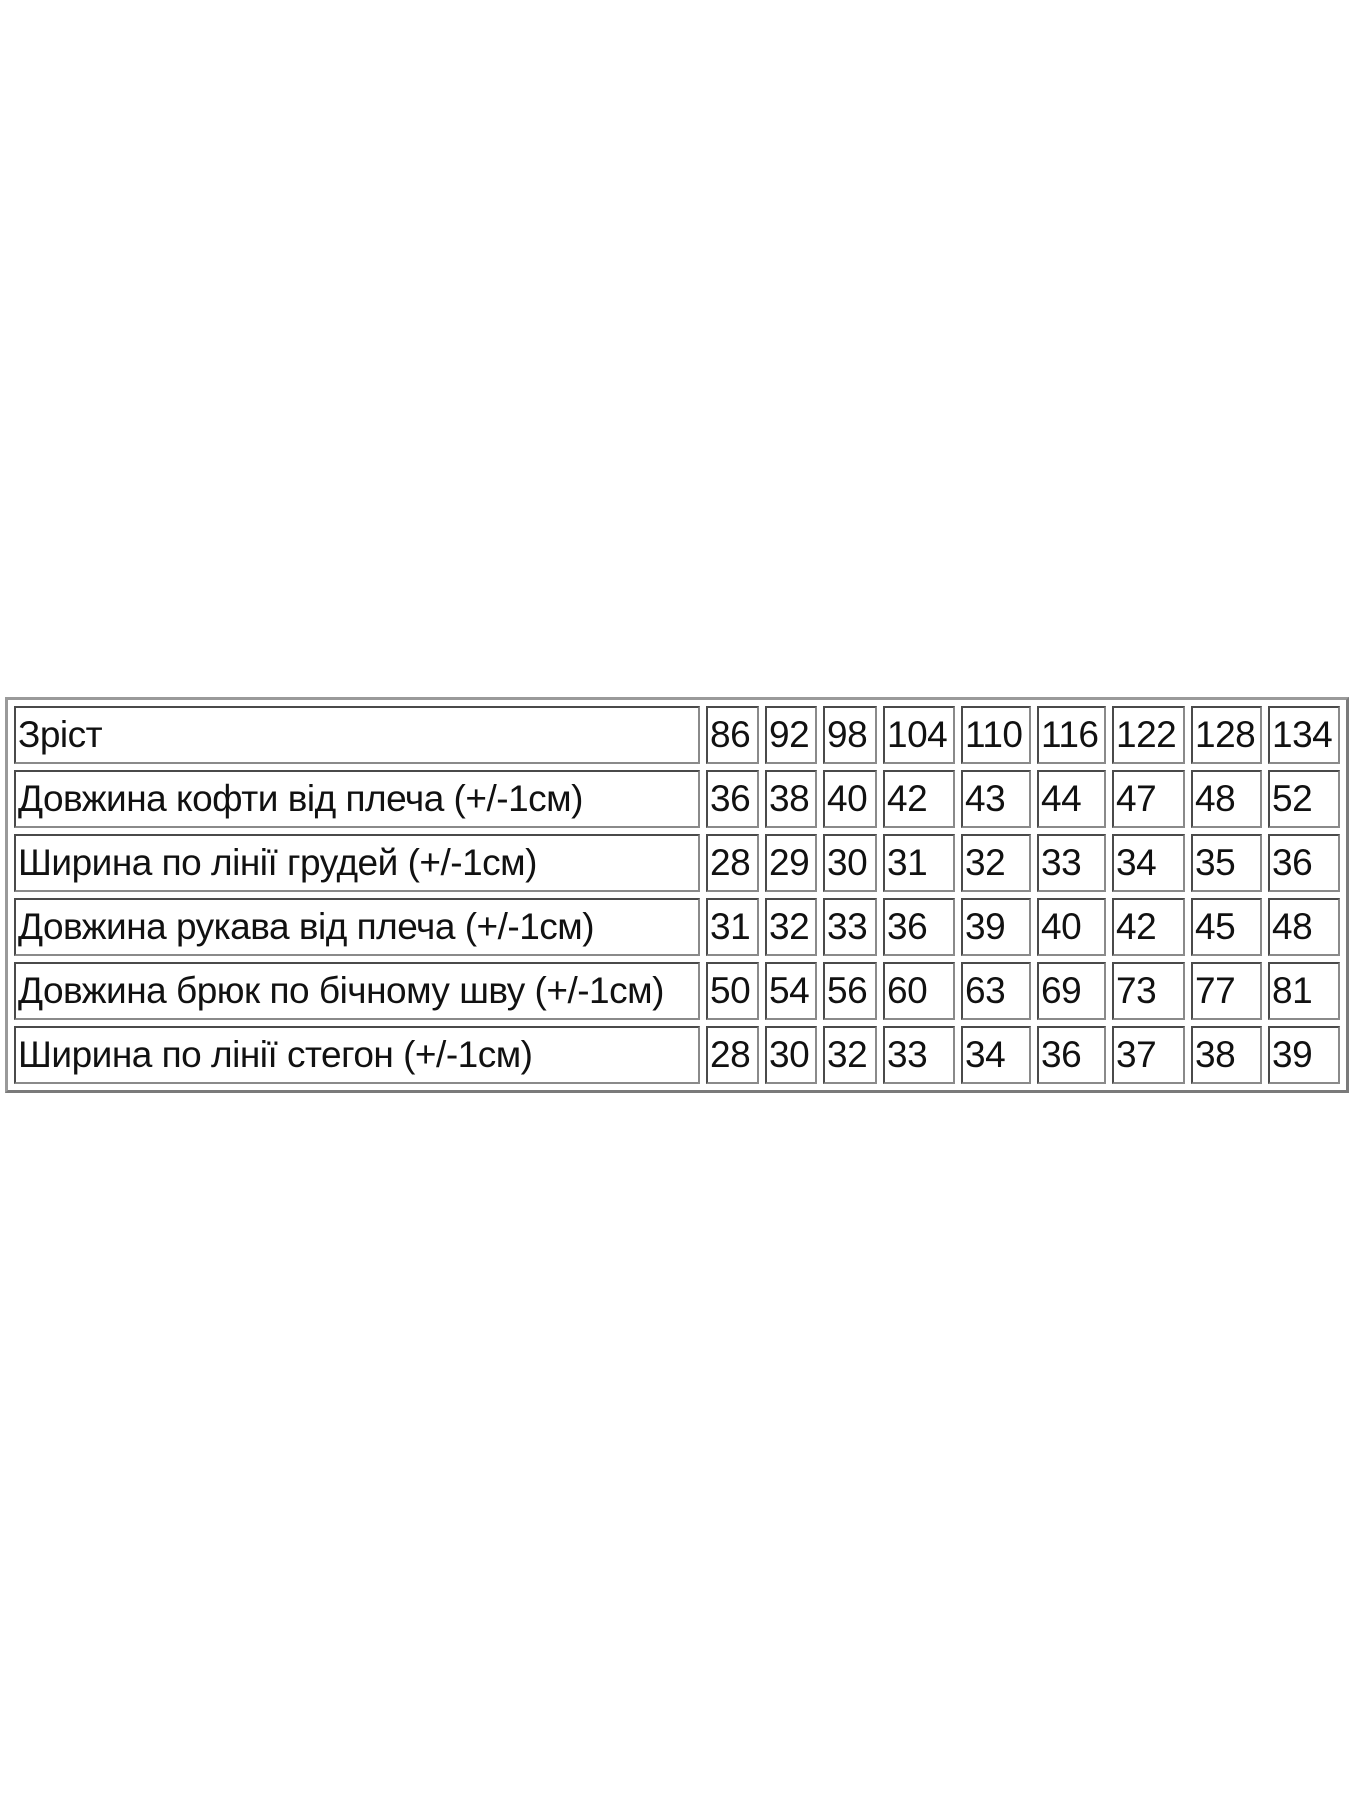 Image resolution: width=1350 pixels, height=1800 pixels. What do you see at coordinates (357, 927) in the screenshot?
I see `row-label: Довжина рукава від плеча (+/-1см)` at bounding box center [357, 927].